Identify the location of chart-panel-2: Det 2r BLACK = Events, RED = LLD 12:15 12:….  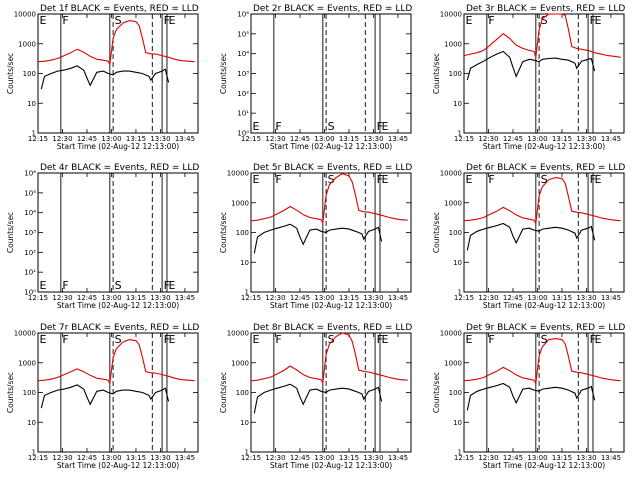
(315, 77).